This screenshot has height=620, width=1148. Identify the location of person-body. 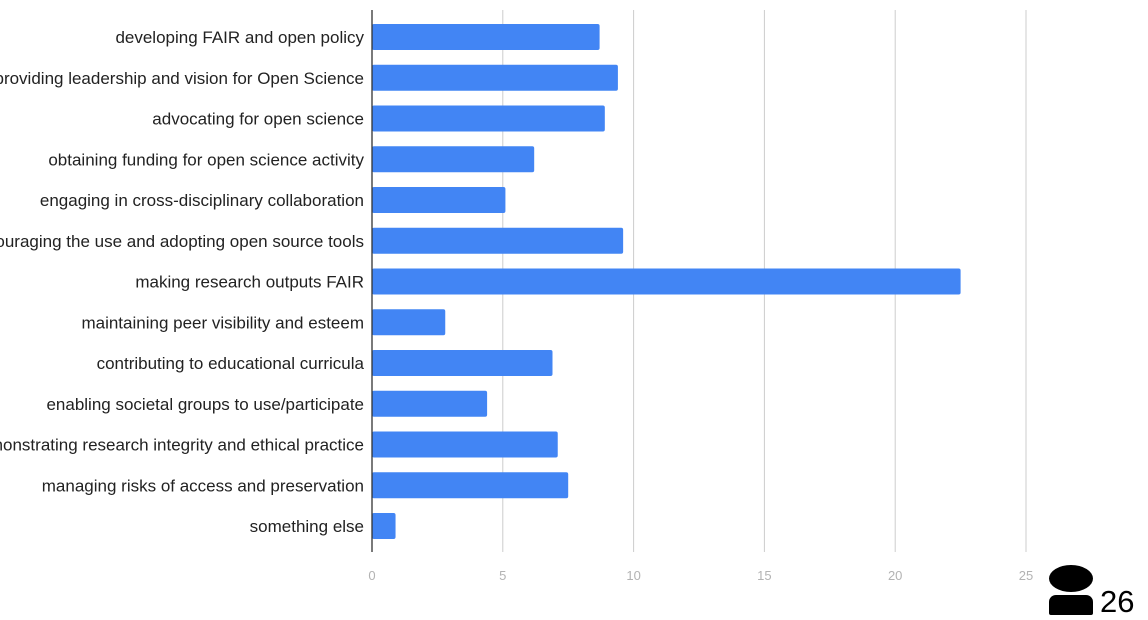
(1071, 605).